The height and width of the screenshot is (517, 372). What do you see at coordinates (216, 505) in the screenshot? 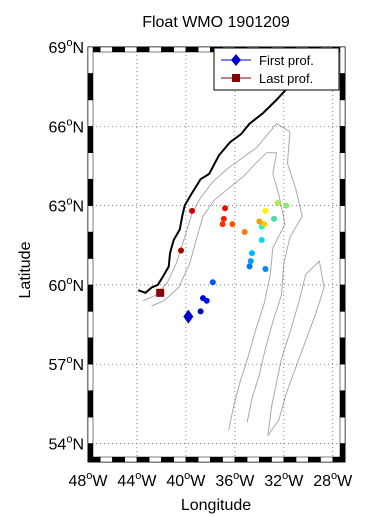
I see `x-axis-label: Longitude` at bounding box center [216, 505].